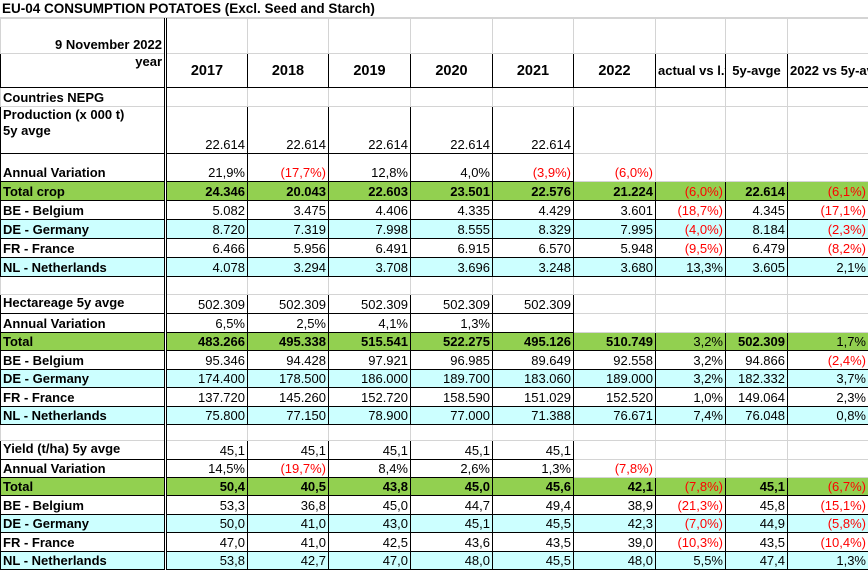  I want to click on cell-actual-vs-ly: (10,3%), so click(691, 542).